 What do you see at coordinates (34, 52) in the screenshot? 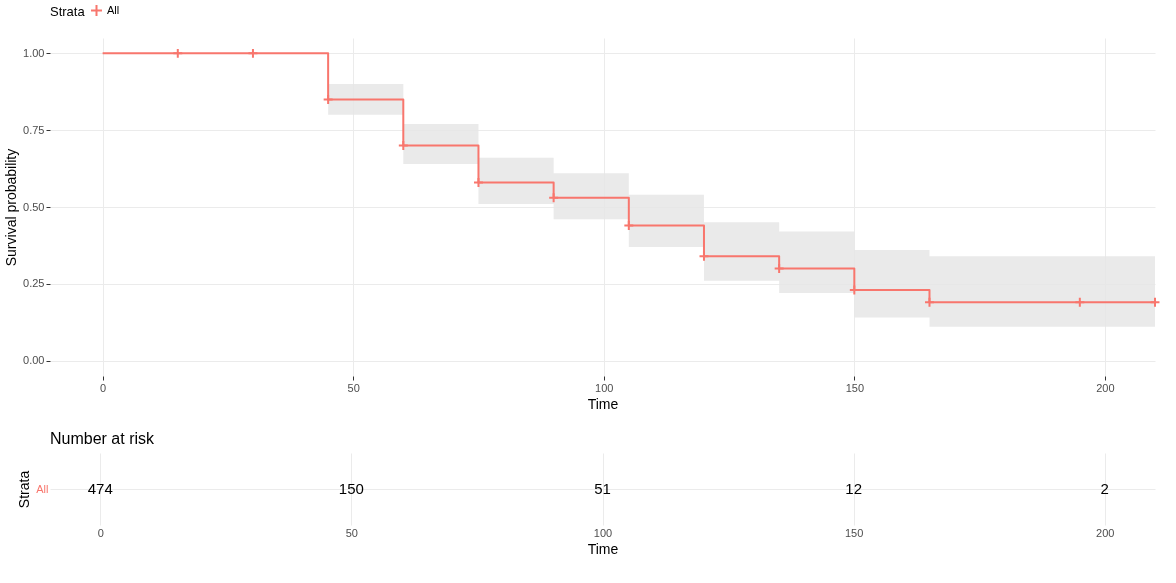
I see `y-tick-label: 1.00` at bounding box center [34, 52].